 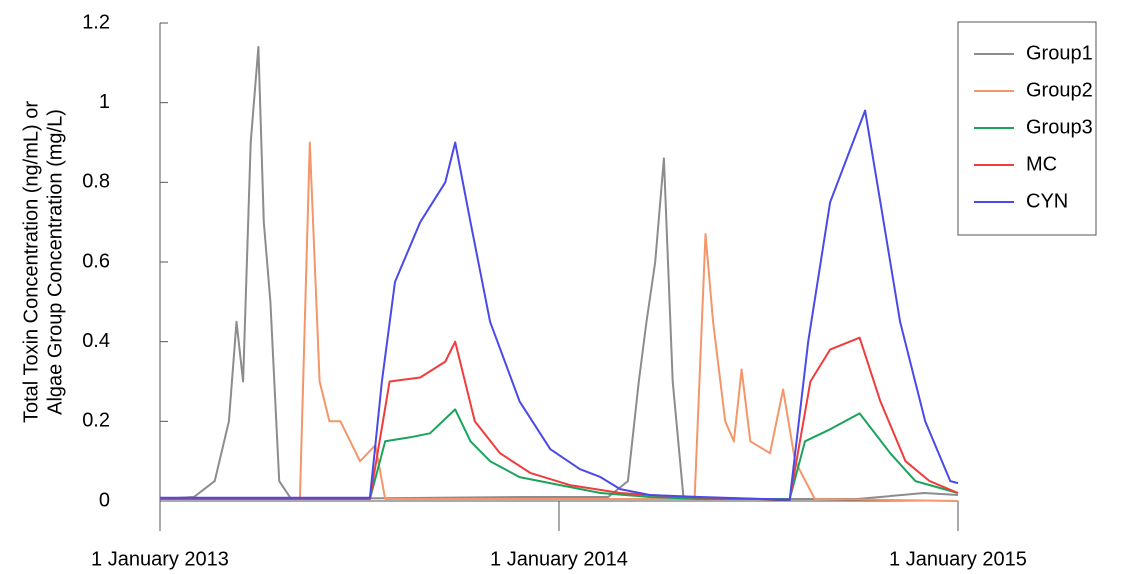 What do you see at coordinates (104, 102) in the screenshot?
I see `y-tick-label: 1` at bounding box center [104, 102].